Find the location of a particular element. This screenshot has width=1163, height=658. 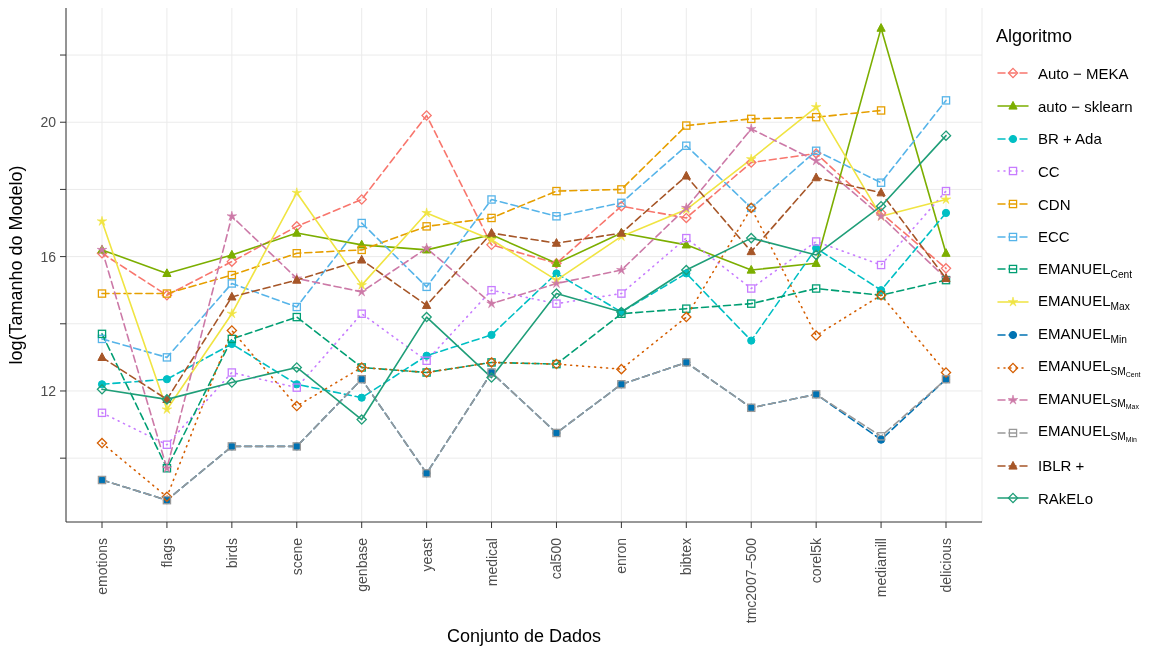

x-tick-label: birds is located at coordinates (231, 553).